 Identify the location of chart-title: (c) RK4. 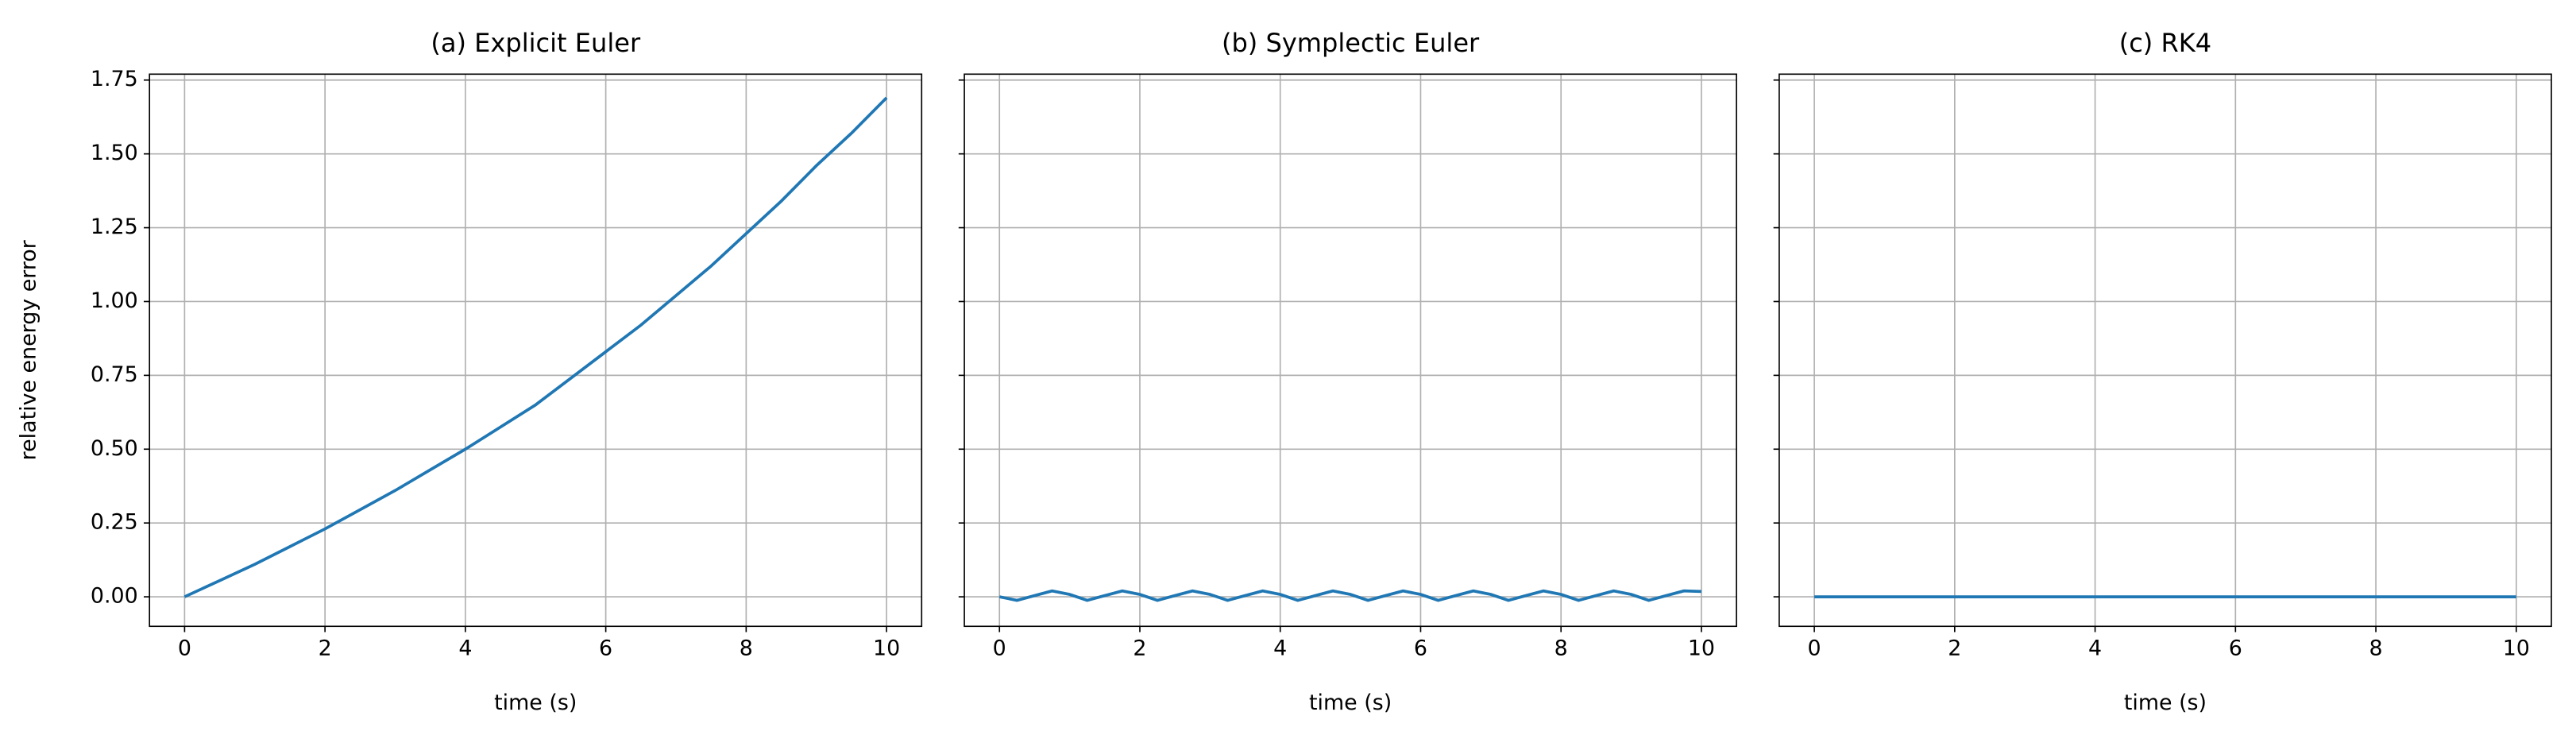
(2165, 43).